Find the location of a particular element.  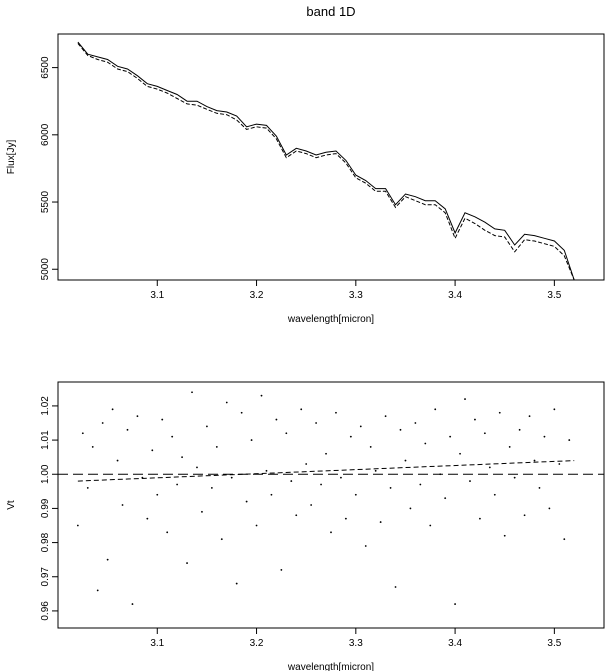

y-tick-label: 1.01 is located at coordinates (45, 440).